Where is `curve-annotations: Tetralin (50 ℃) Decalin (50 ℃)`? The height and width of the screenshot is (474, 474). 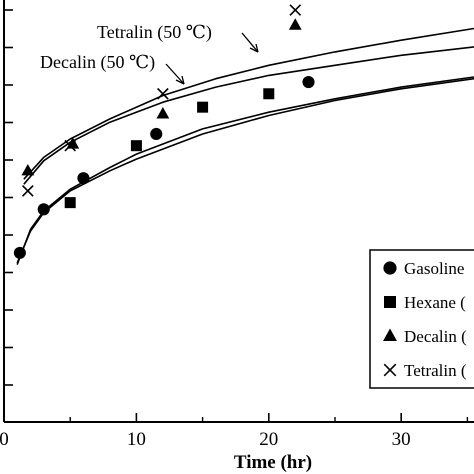
curve-annotations: Tetralin (50 ℃) Decalin (50 ℃) is located at coordinates (149, 53).